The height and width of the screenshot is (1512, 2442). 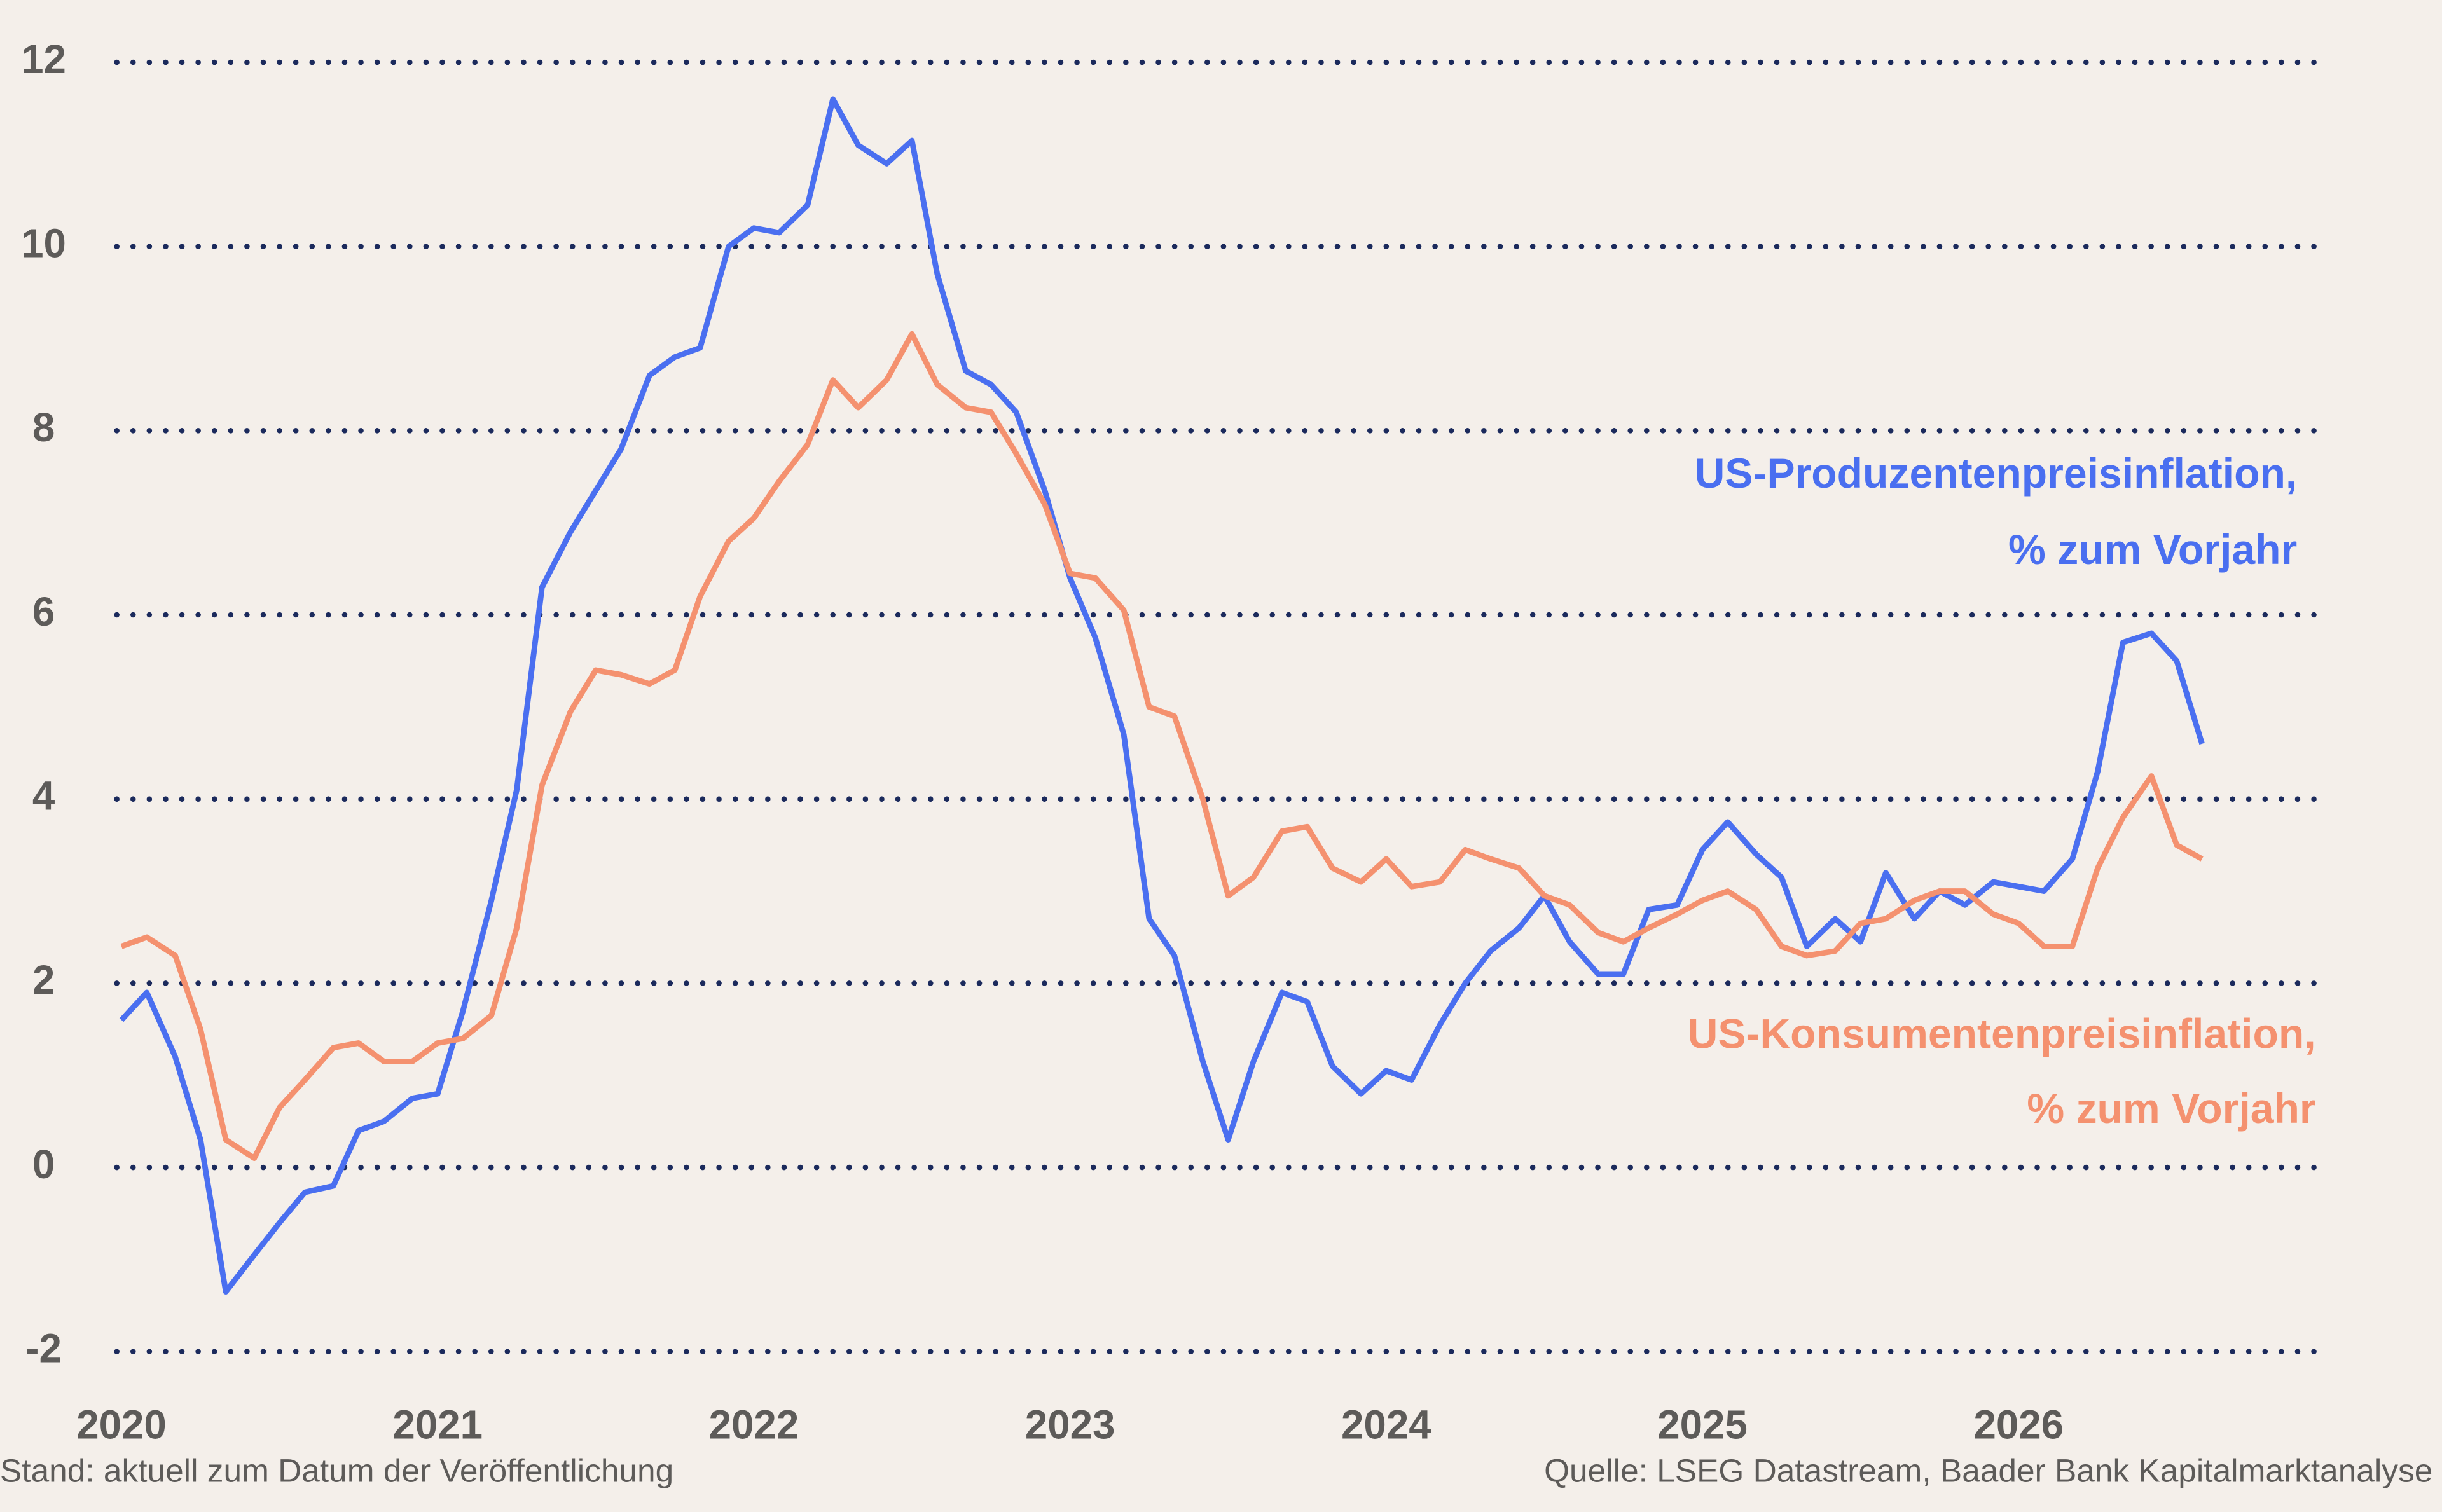 I want to click on x-tick-label: 2025, so click(x=1702, y=1425).